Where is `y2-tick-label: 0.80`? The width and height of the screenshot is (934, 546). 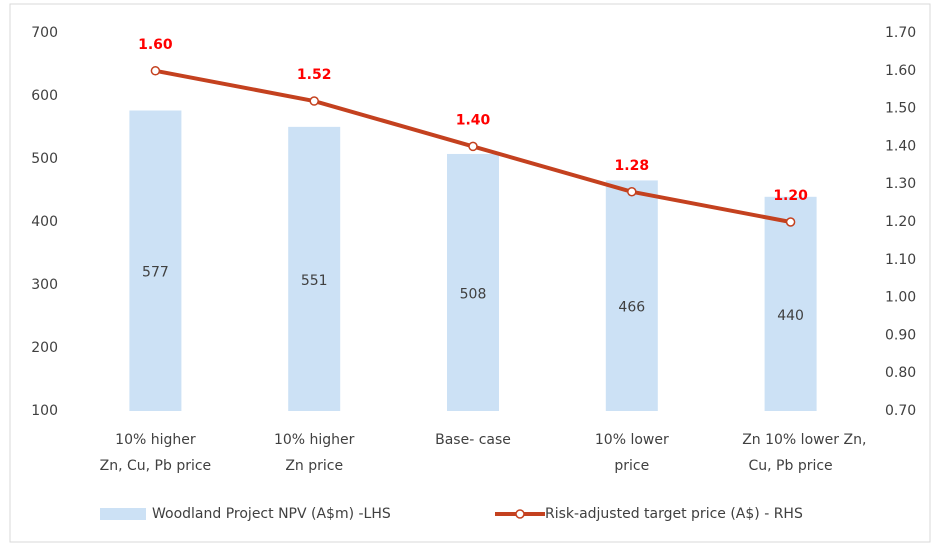 y2-tick-label: 0.80 is located at coordinates (900, 373).